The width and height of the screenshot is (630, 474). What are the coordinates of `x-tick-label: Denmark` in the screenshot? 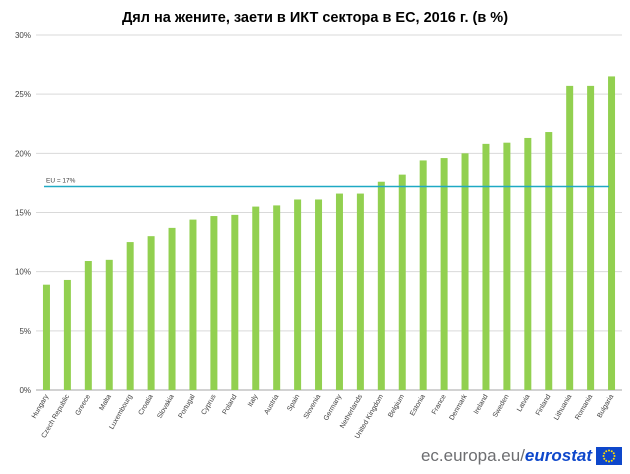 It's located at (459, 407).